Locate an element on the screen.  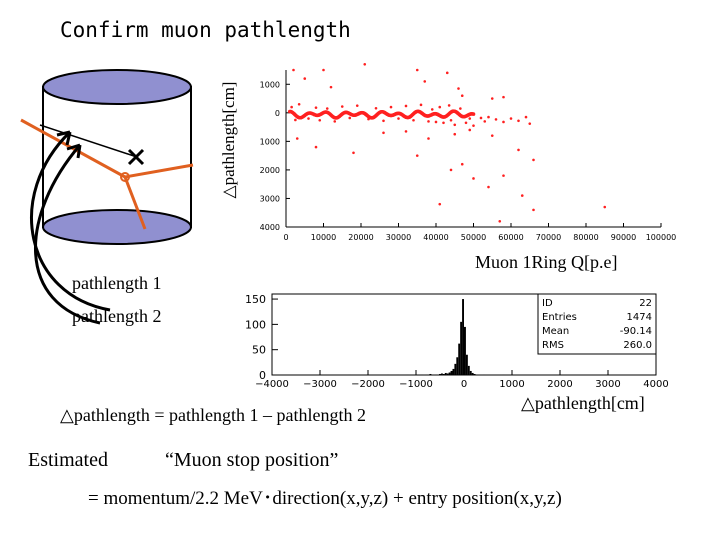
hist-x-tick-label: 4000 is located at coordinates (655, 384).